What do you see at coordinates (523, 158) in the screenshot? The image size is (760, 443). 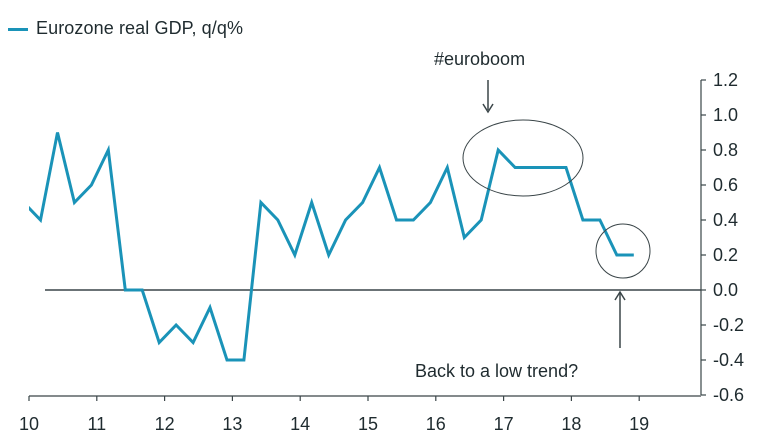 I see `euroboom-ellipse` at bounding box center [523, 158].